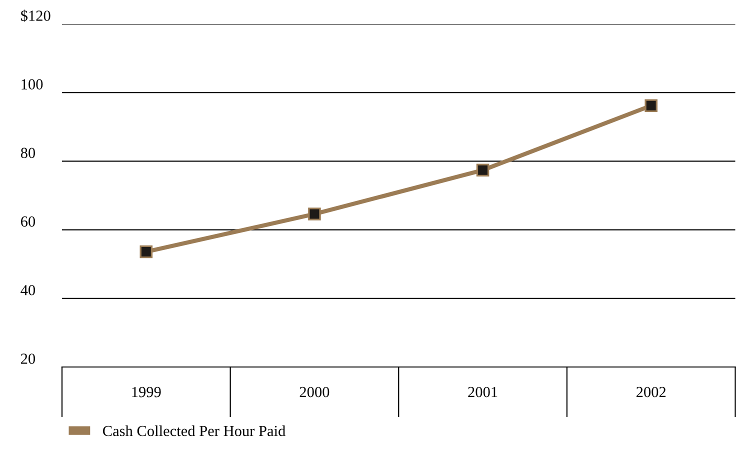  Describe the element at coordinates (28, 153) in the screenshot. I see `y-tick-label: 80` at that location.